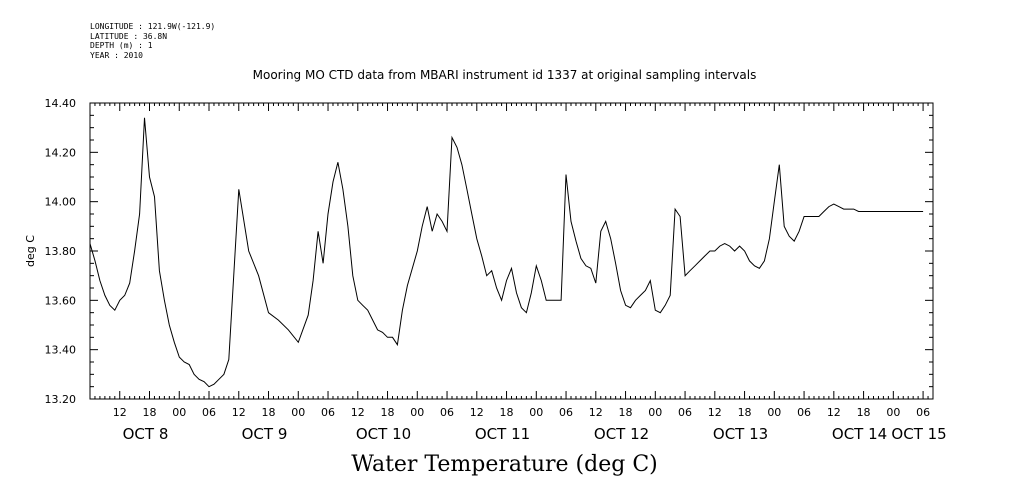 The image size is (1009, 504). I want to click on year-label: YEAR : 2010, so click(116, 55).